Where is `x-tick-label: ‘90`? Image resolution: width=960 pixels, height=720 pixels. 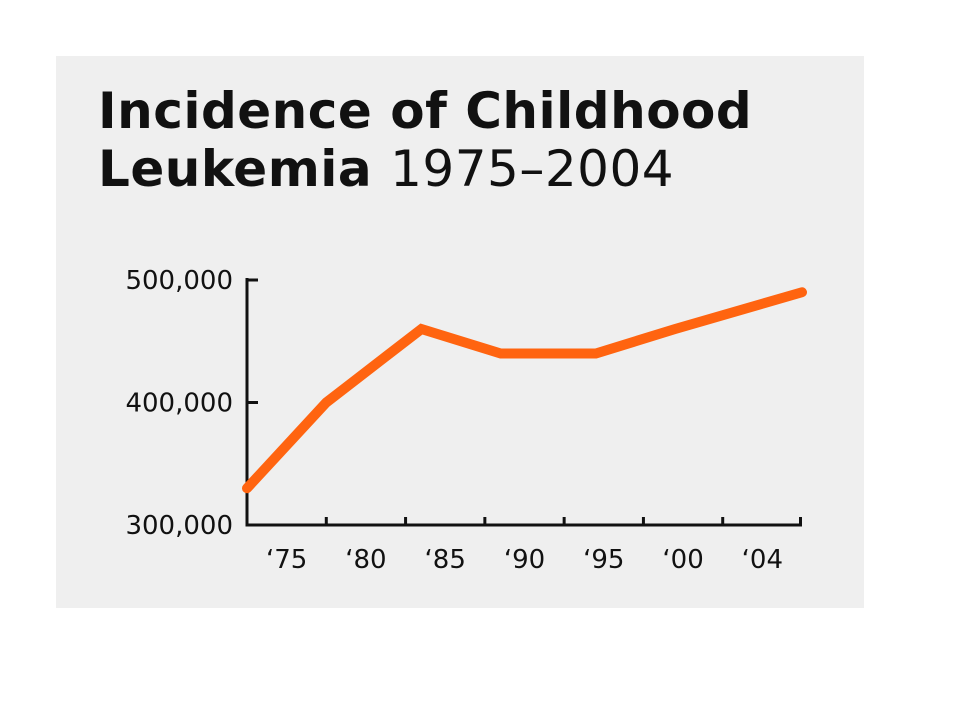 x-tick-label: ‘90 is located at coordinates (524, 560).